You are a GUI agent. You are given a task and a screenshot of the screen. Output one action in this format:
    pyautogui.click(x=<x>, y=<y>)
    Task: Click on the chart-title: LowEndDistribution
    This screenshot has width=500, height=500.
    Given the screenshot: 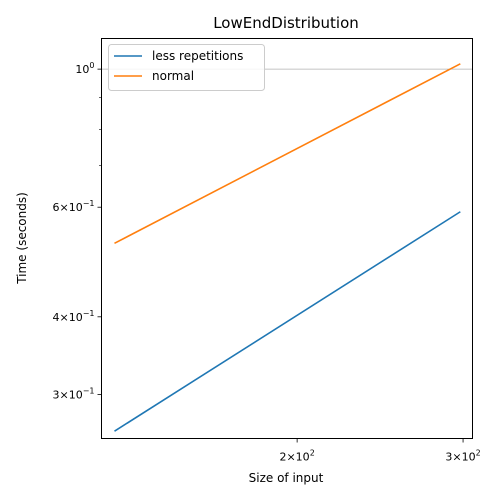 What is the action you would take?
    pyautogui.click(x=286, y=23)
    